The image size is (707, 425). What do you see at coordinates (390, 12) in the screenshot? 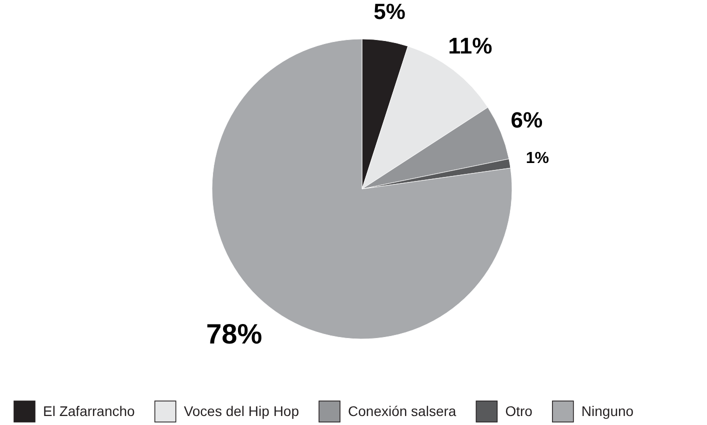
I see `data-label: 5%` at bounding box center [390, 12].